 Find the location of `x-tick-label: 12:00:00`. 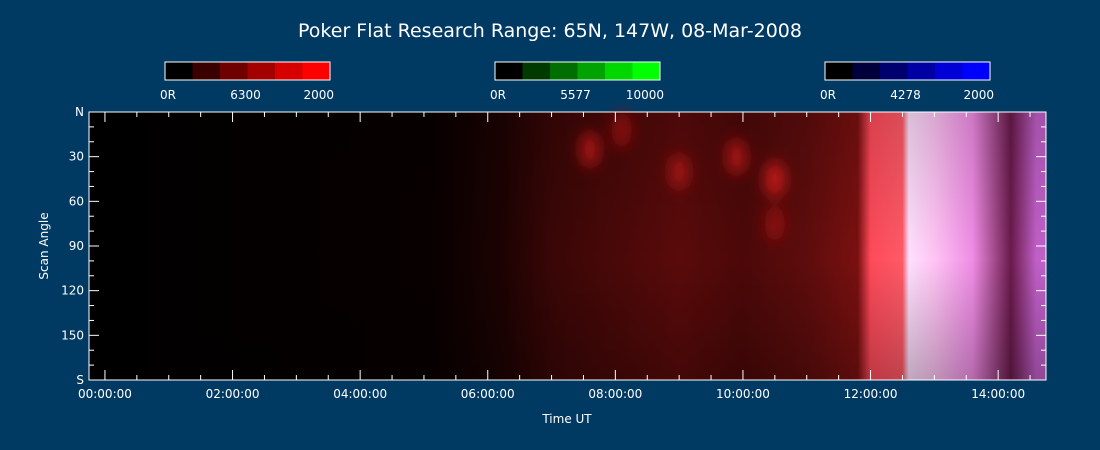

x-tick-label: 12:00:00 is located at coordinates (871, 394).